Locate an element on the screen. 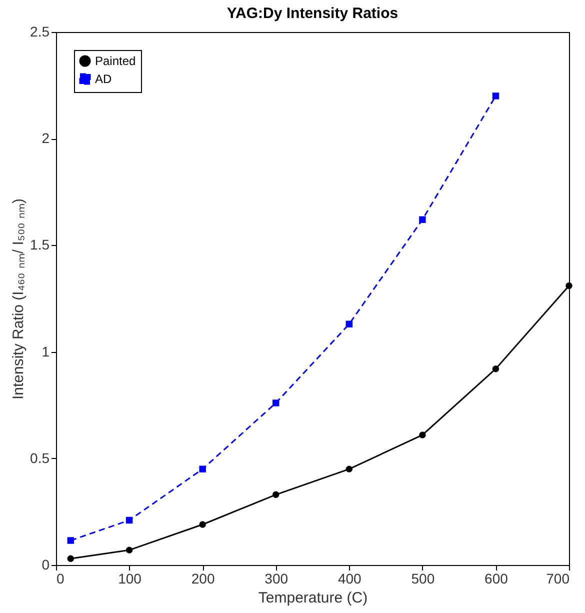  x-tick-label: 600 is located at coordinates (496, 578).